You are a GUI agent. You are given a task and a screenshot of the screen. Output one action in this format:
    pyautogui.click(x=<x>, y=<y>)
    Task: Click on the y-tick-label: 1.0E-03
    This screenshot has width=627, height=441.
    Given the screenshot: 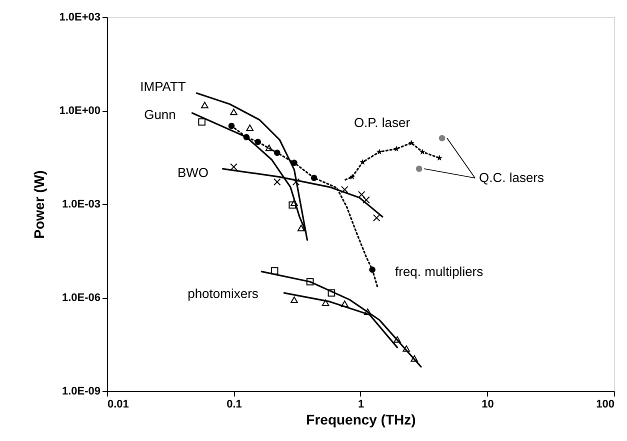 What is the action you would take?
    pyautogui.click(x=81, y=204)
    